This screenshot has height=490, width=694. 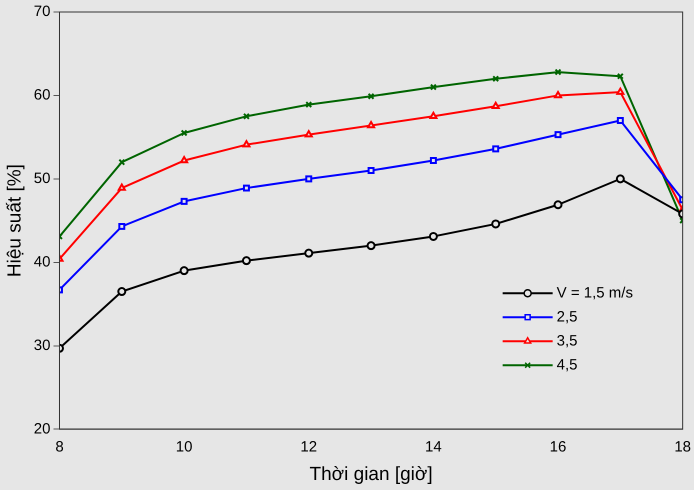 What do you see at coordinates (567, 365) in the screenshot?
I see `legend-label: 4,5` at bounding box center [567, 365].